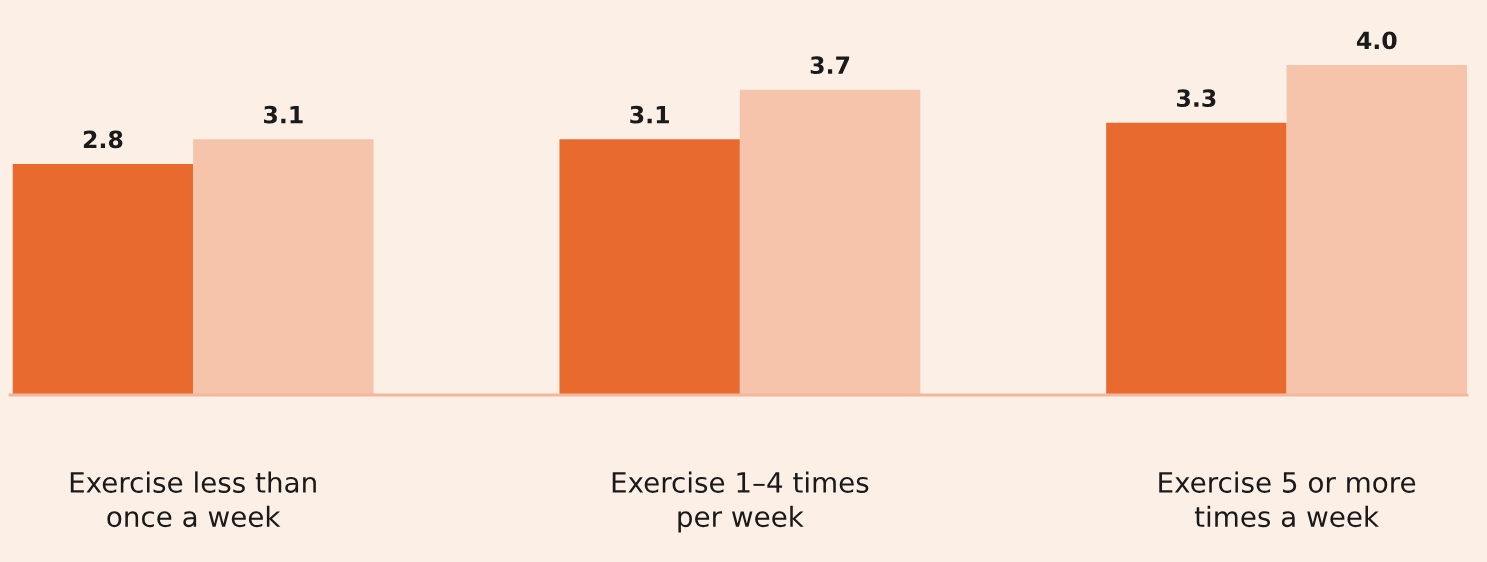 The height and width of the screenshot is (562, 1487). Describe the element at coordinates (1287, 499) in the screenshot. I see `x-tick-label: Exercise 5 or more times a week` at that location.